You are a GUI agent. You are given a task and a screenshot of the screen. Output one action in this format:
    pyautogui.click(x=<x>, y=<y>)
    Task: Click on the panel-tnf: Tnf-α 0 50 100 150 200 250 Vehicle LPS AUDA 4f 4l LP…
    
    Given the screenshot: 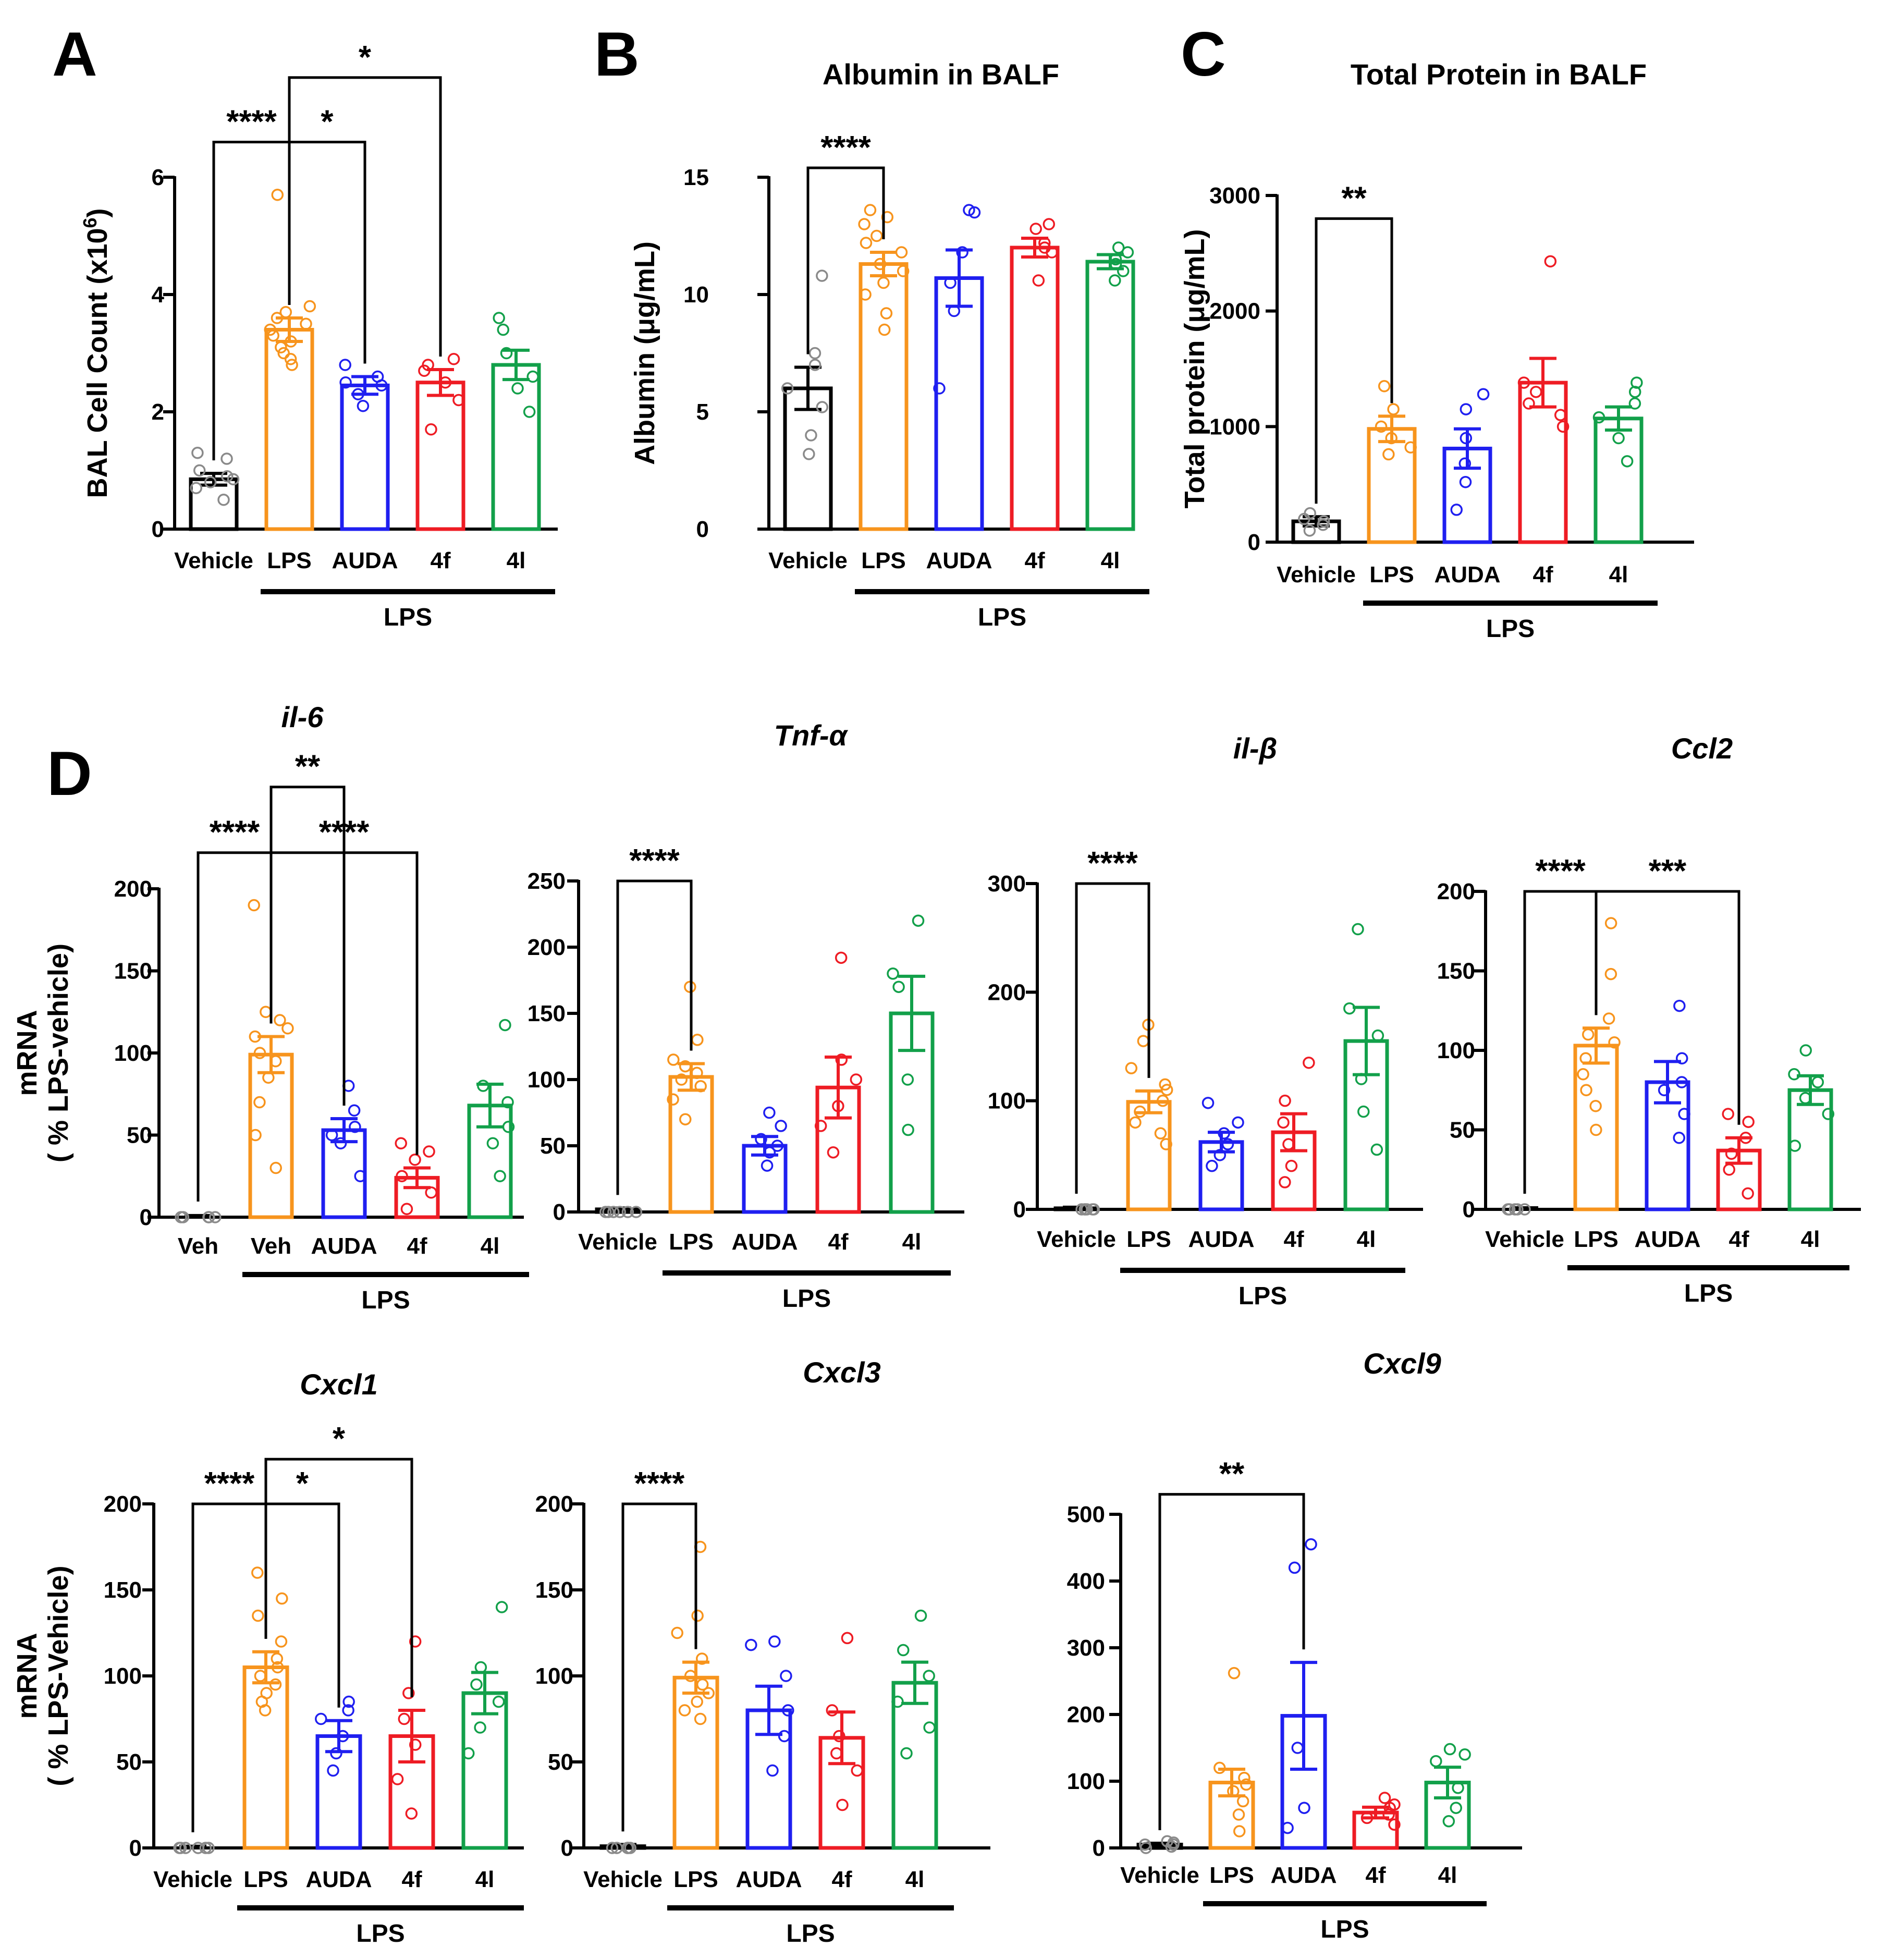 What is the action you would take?
    pyautogui.click(x=746, y=1016)
    